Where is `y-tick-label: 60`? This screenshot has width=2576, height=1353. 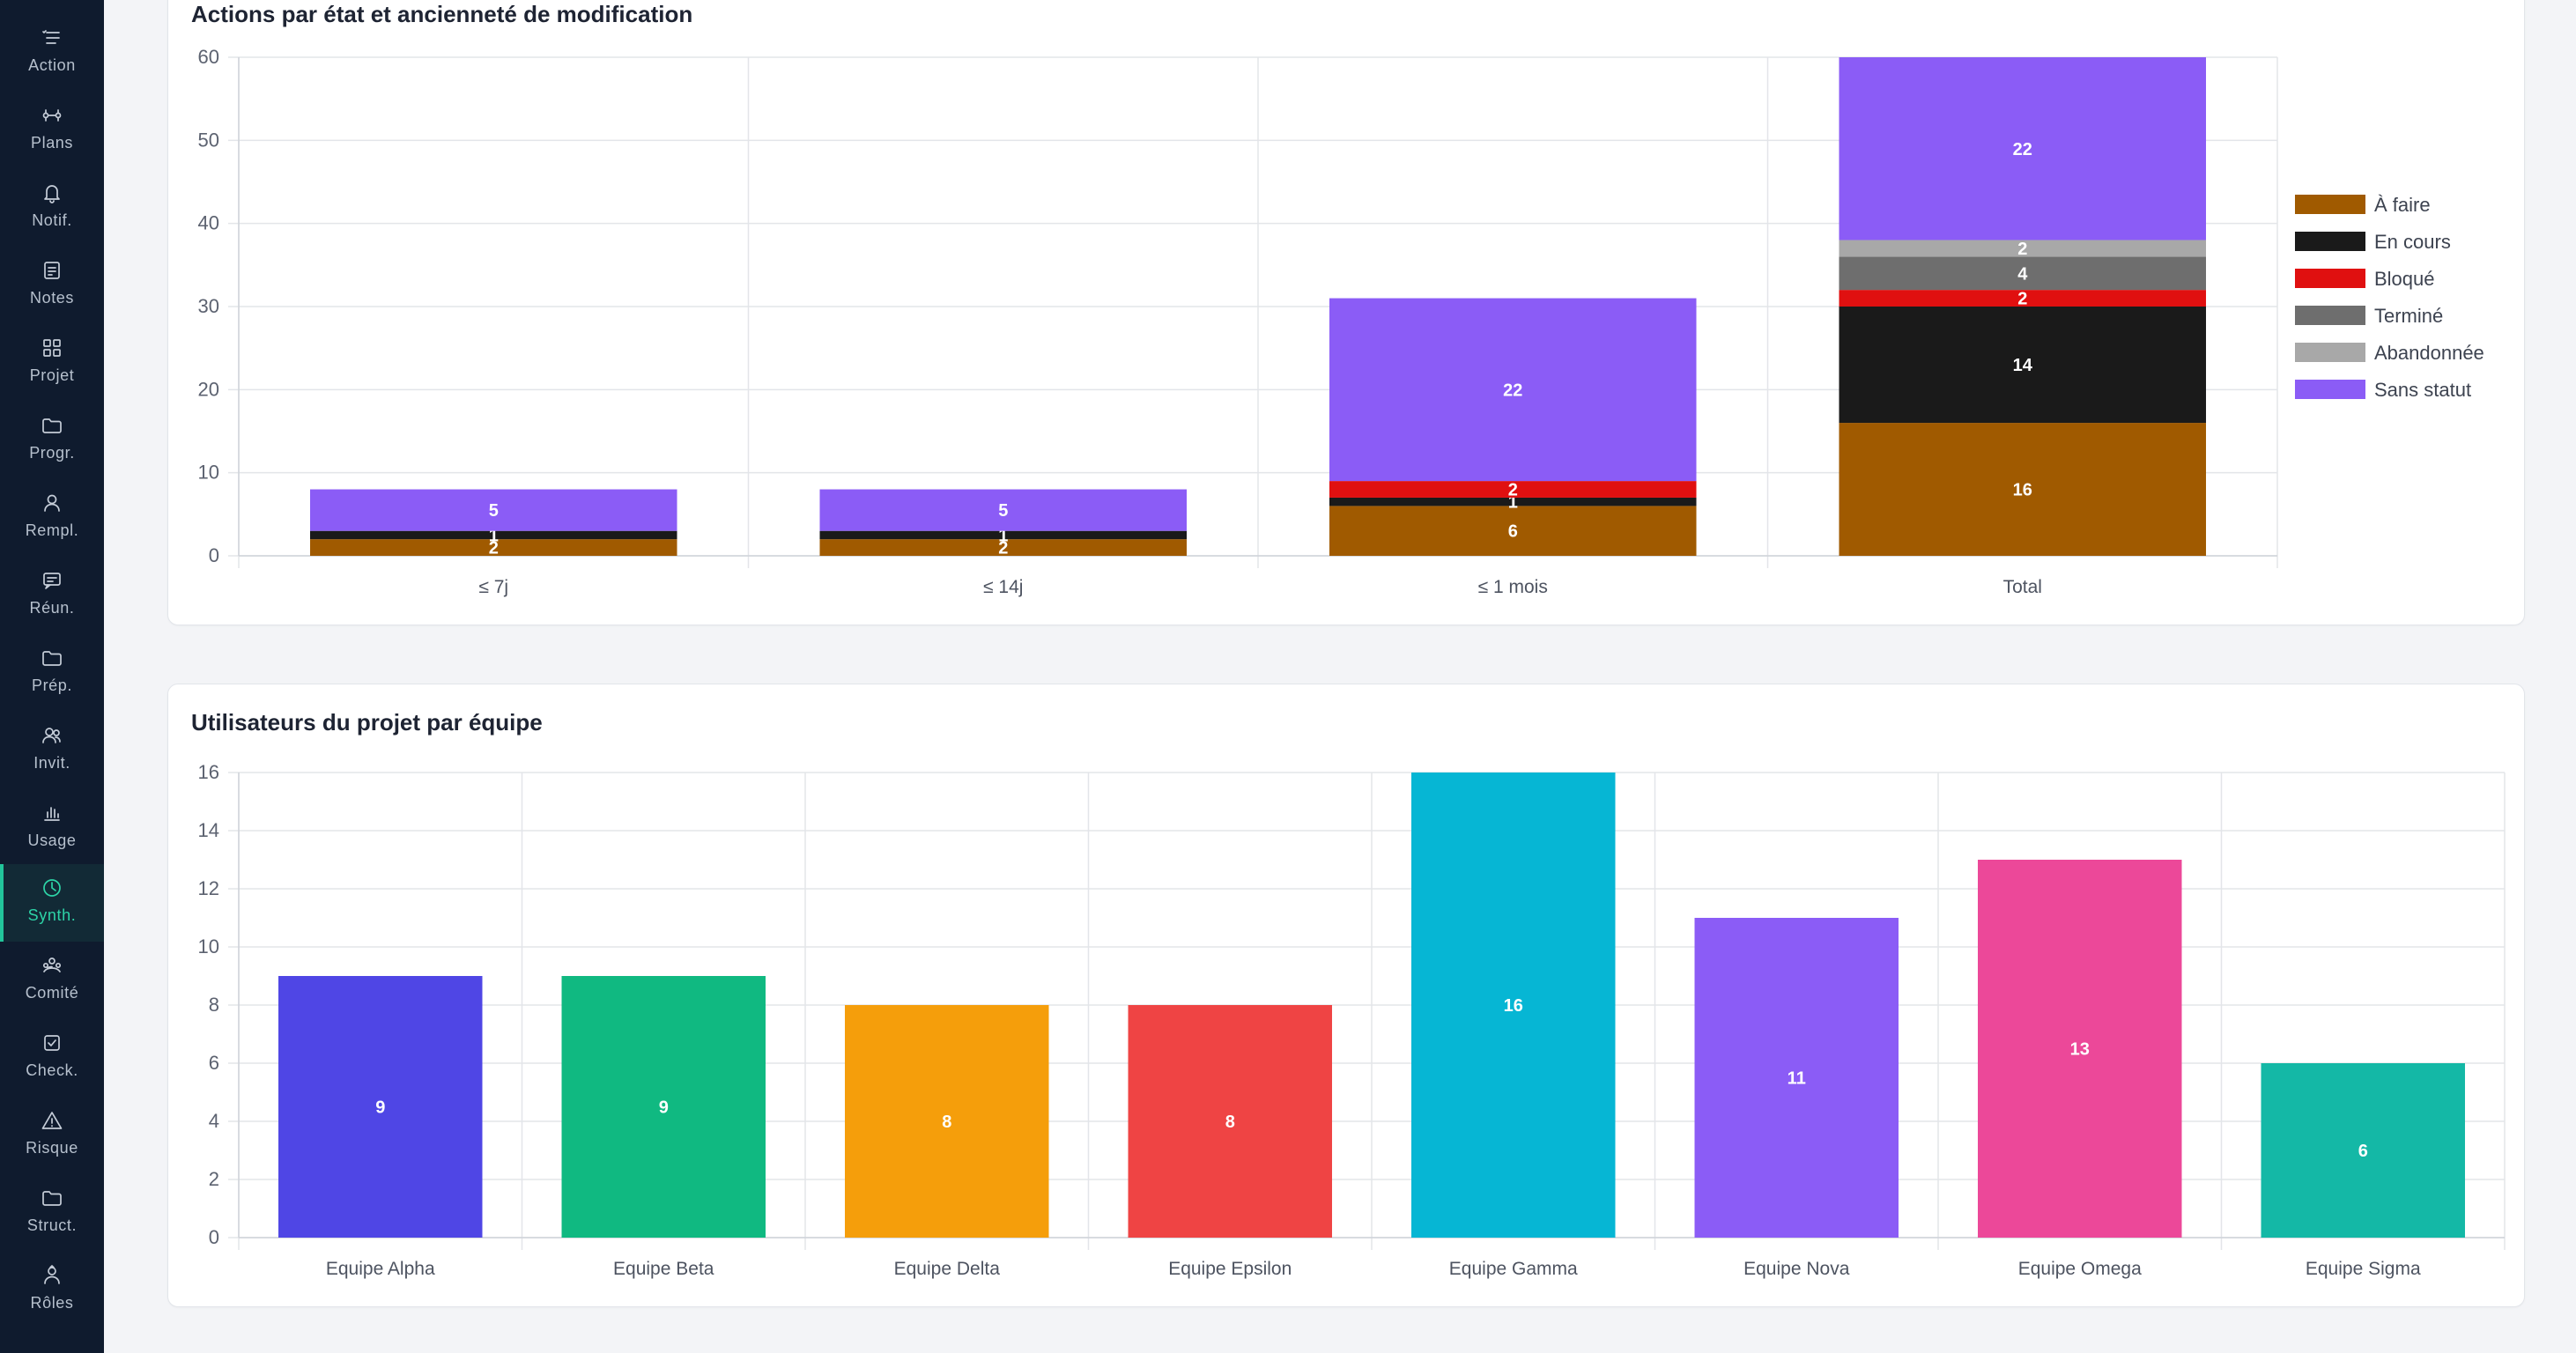
y-tick-label: 60 is located at coordinates (209, 57).